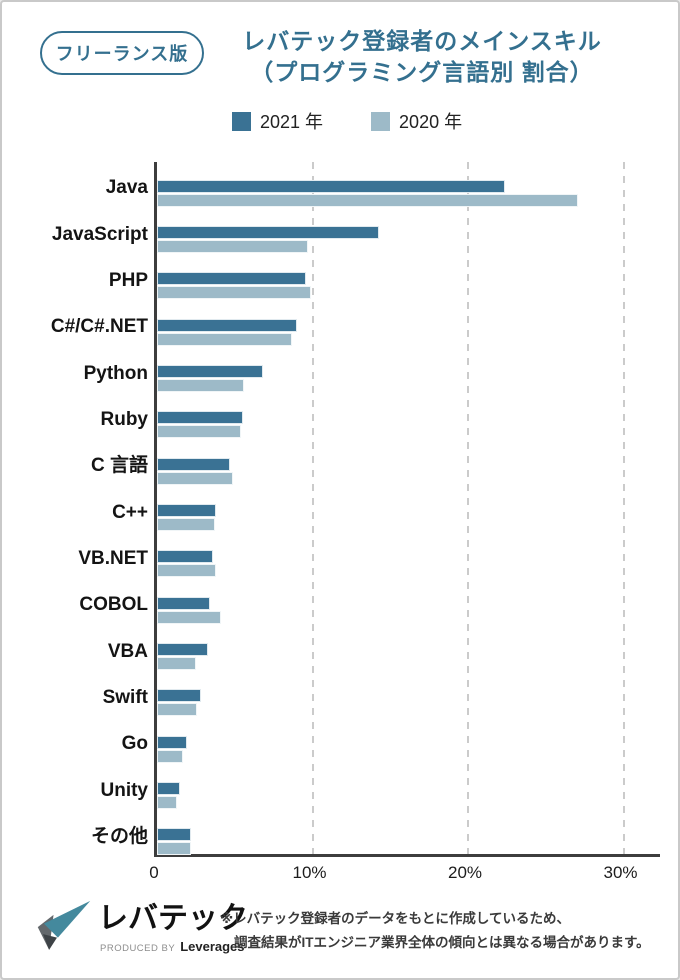  I want to click on brand-logo: レバテック PRODUCED BY Leverages, so click(142, 928).